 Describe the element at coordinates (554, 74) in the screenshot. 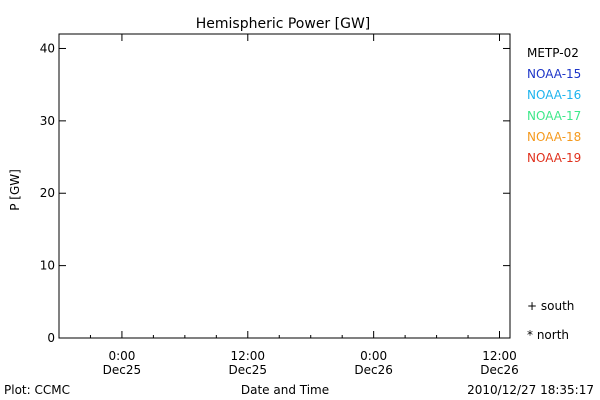

I see `legend-entry-noaa-15: NOAA-15` at that location.